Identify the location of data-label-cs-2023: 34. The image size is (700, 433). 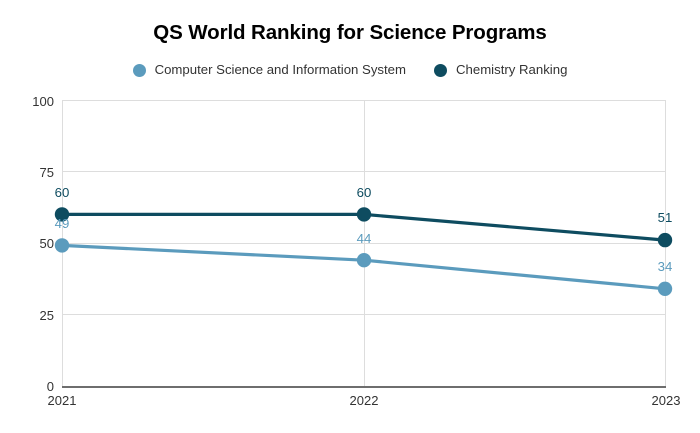
(665, 266).